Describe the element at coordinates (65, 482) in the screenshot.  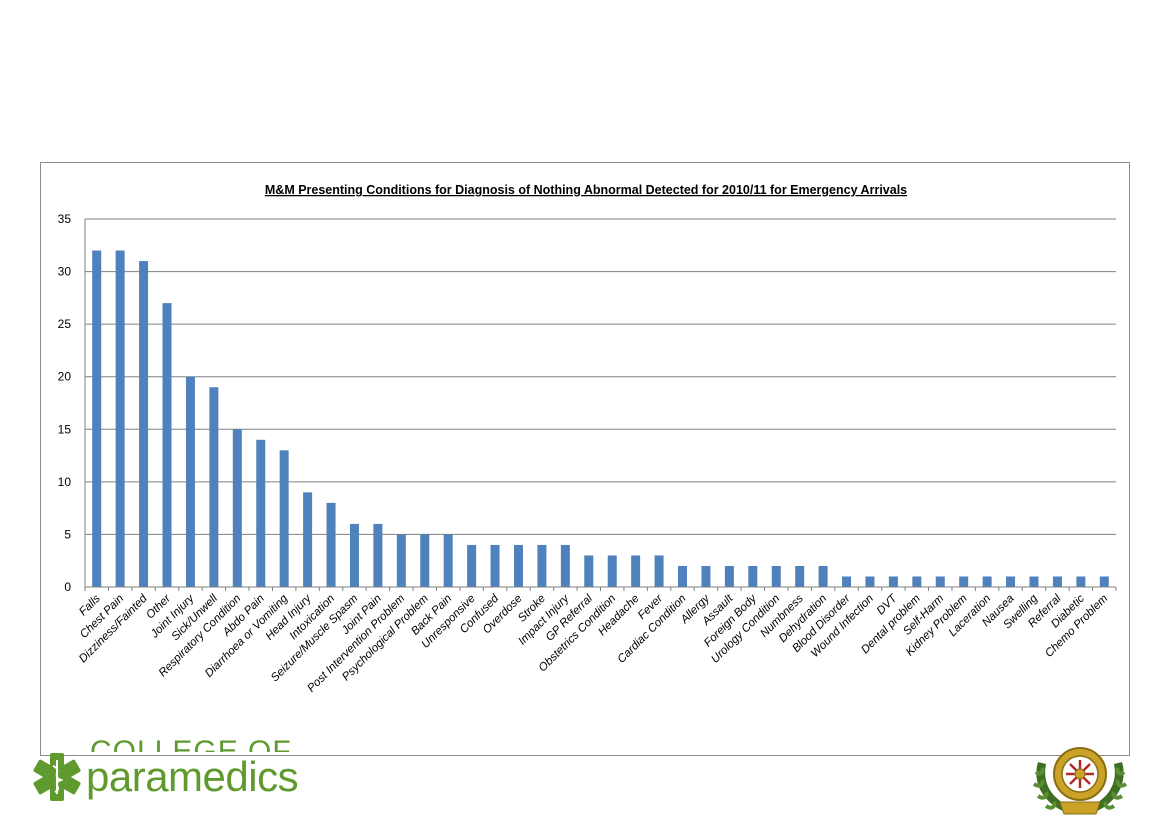
I see `y-tick-label: 10` at that location.